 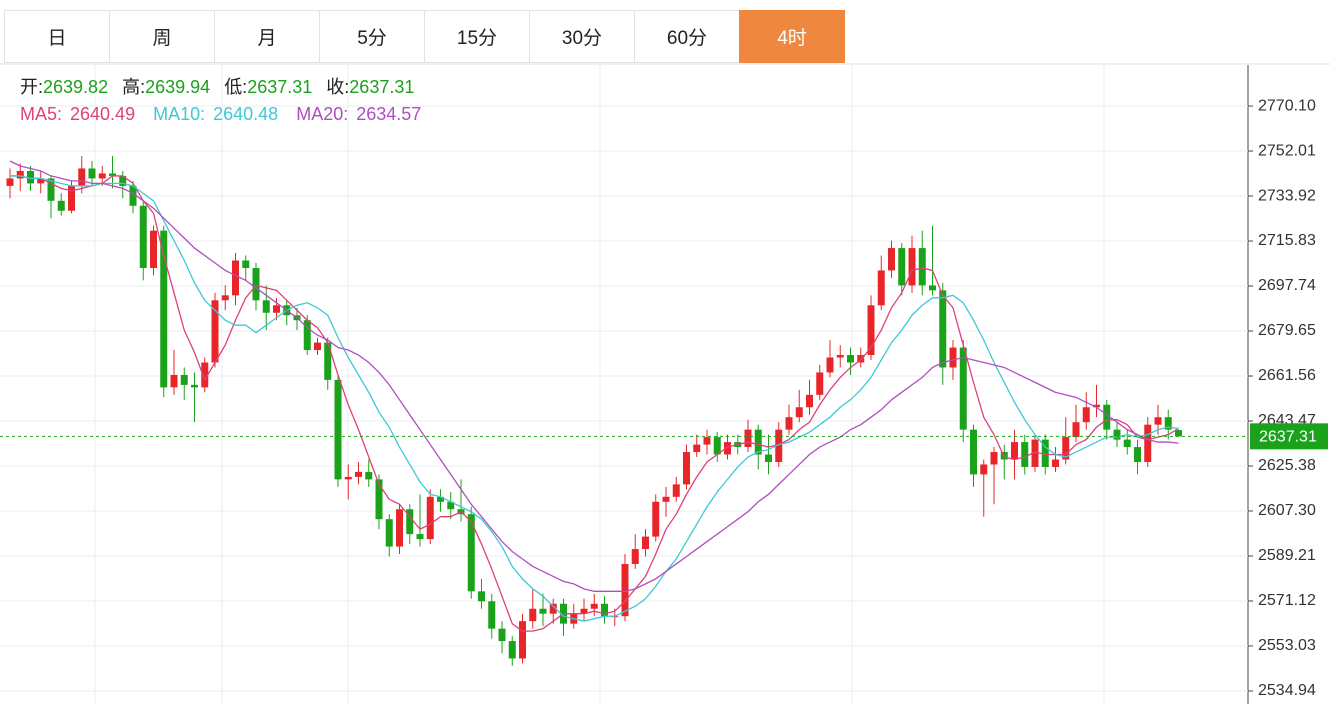 What do you see at coordinates (582, 36) in the screenshot?
I see `tab: 30分` at bounding box center [582, 36].